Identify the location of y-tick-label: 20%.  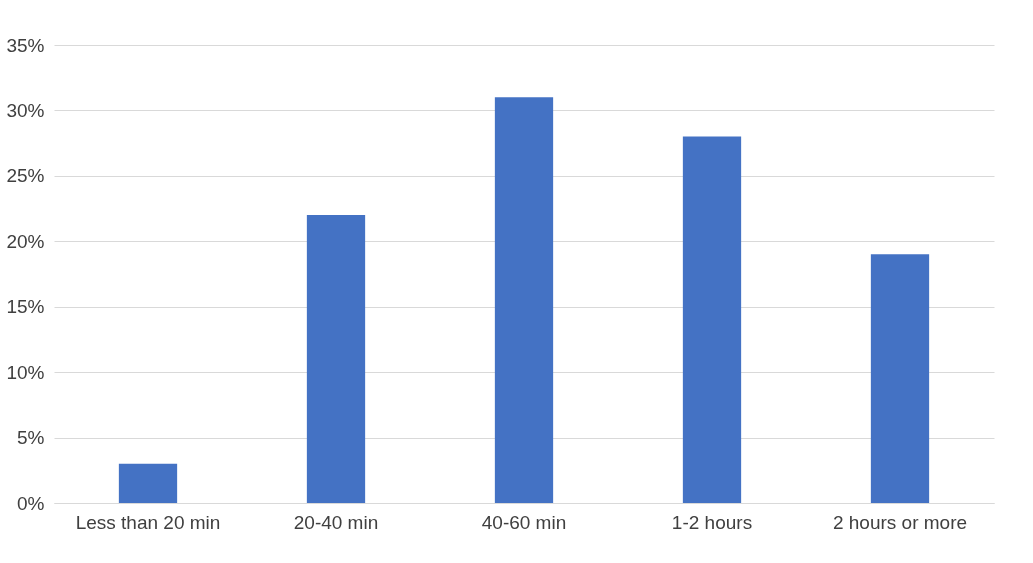
(25, 241).